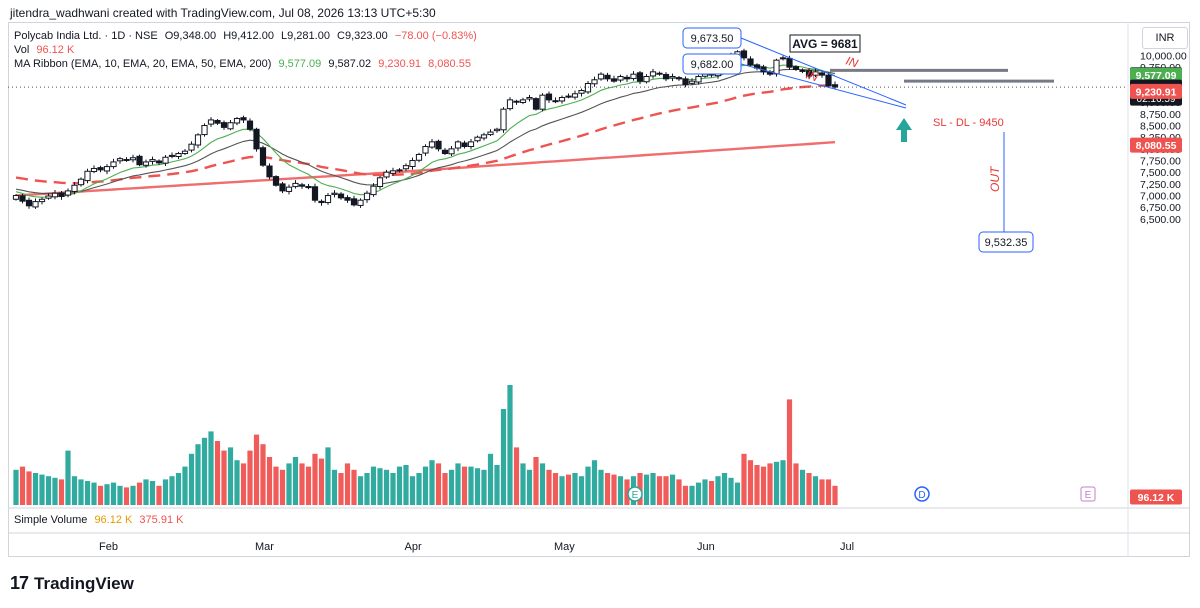 The image size is (1200, 608). Describe the element at coordinates (1160, 127) in the screenshot. I see `y-tick-label: 8,500.00` at that location.